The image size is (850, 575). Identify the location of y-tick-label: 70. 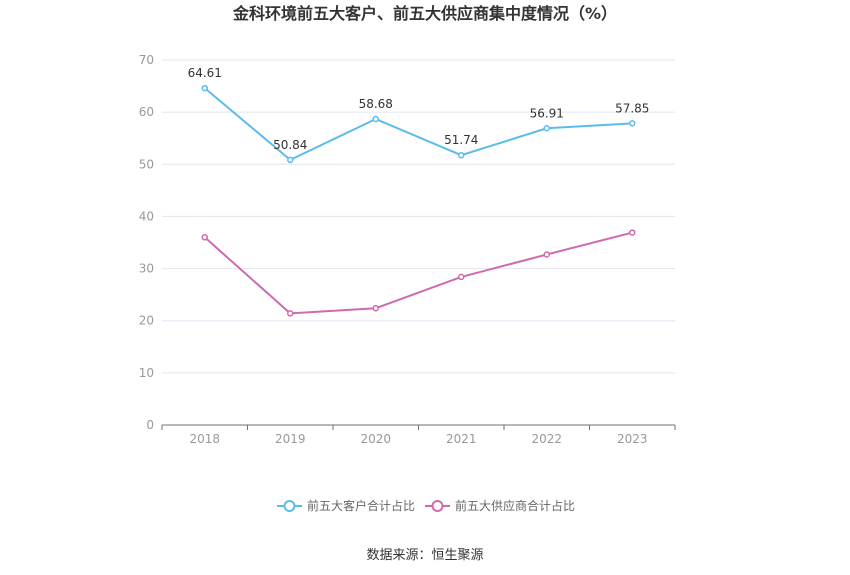
(146, 60).